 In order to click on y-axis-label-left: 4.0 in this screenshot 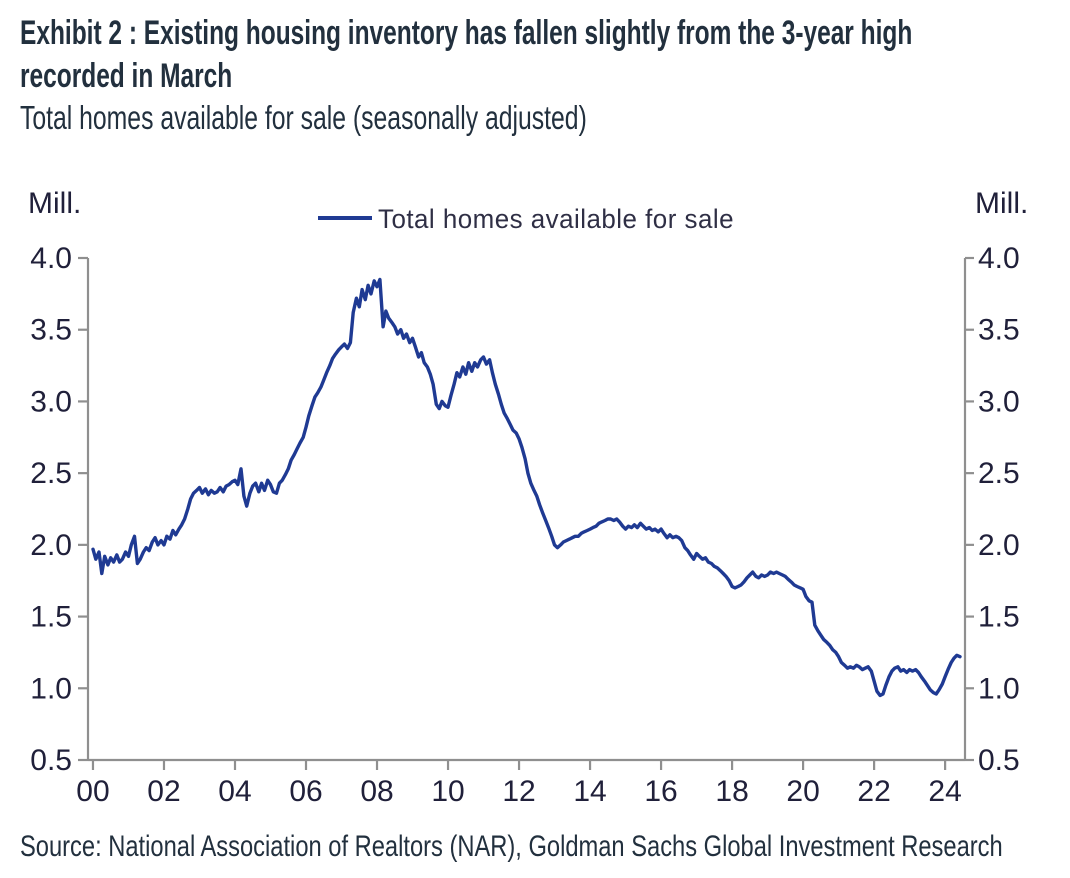, I will do `click(51, 258)`.